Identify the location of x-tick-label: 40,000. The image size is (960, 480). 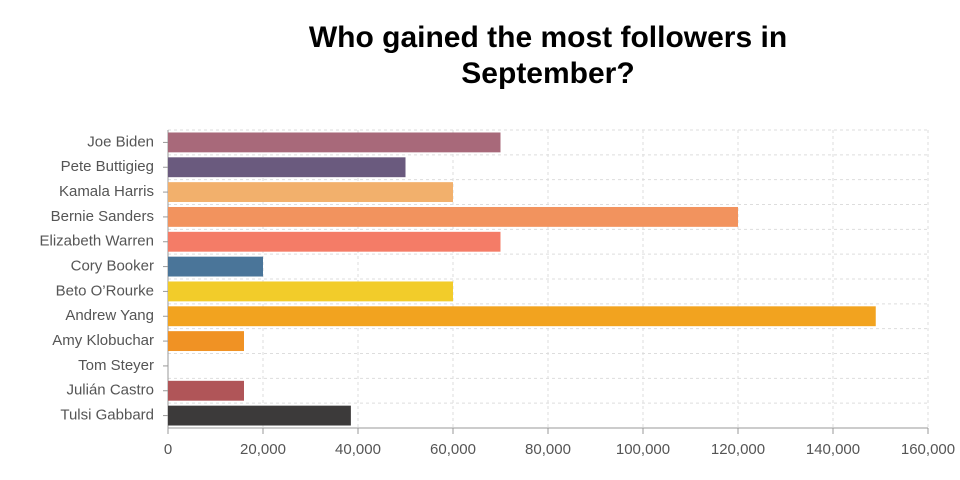
(358, 449).